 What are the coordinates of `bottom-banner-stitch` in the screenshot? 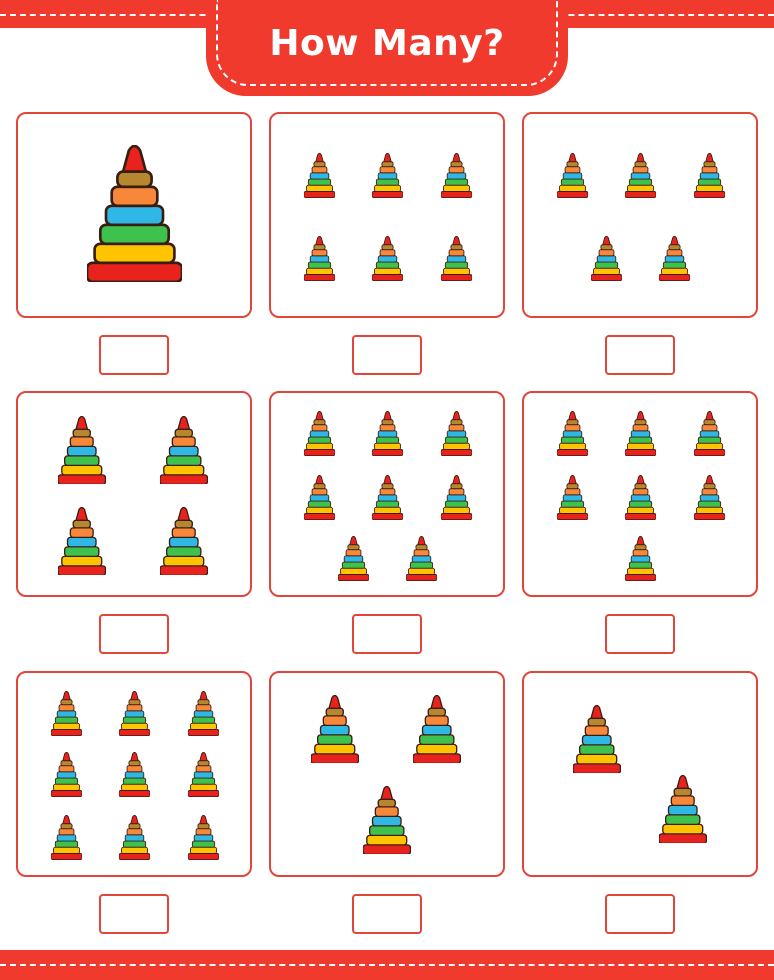 It's located at (387, 965).